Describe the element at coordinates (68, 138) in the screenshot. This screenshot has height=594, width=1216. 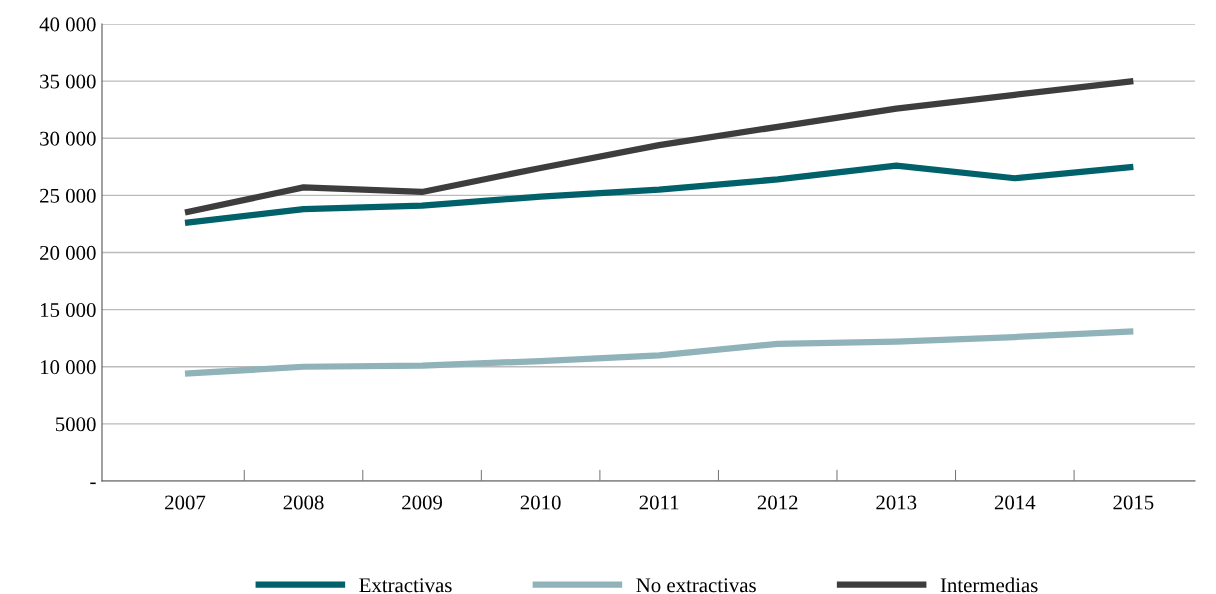
I see `y-tick-label: 30 000` at that location.